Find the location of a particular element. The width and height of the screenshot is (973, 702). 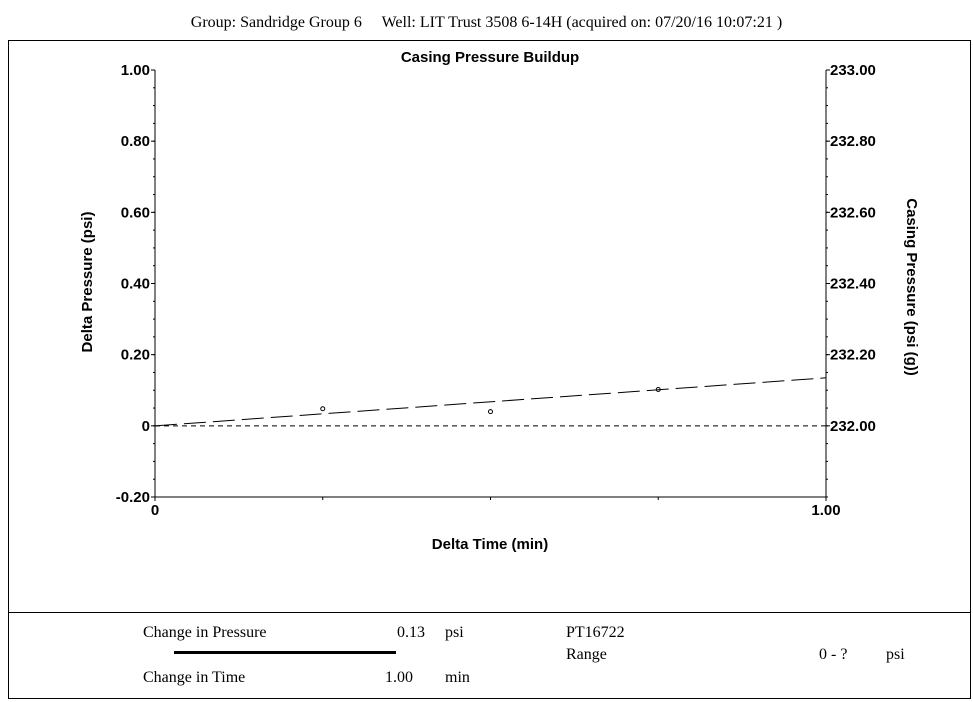

y-tick-label: 1.00 is located at coordinates (135, 70).